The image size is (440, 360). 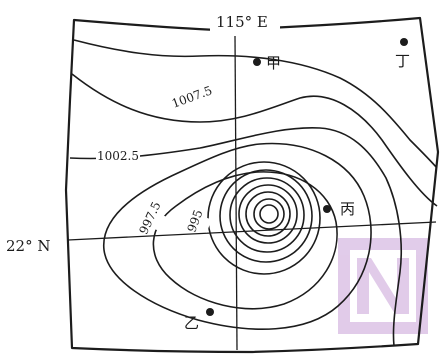 I want to click on isobar-label-997-5-bg, so click(x=150, y=218).